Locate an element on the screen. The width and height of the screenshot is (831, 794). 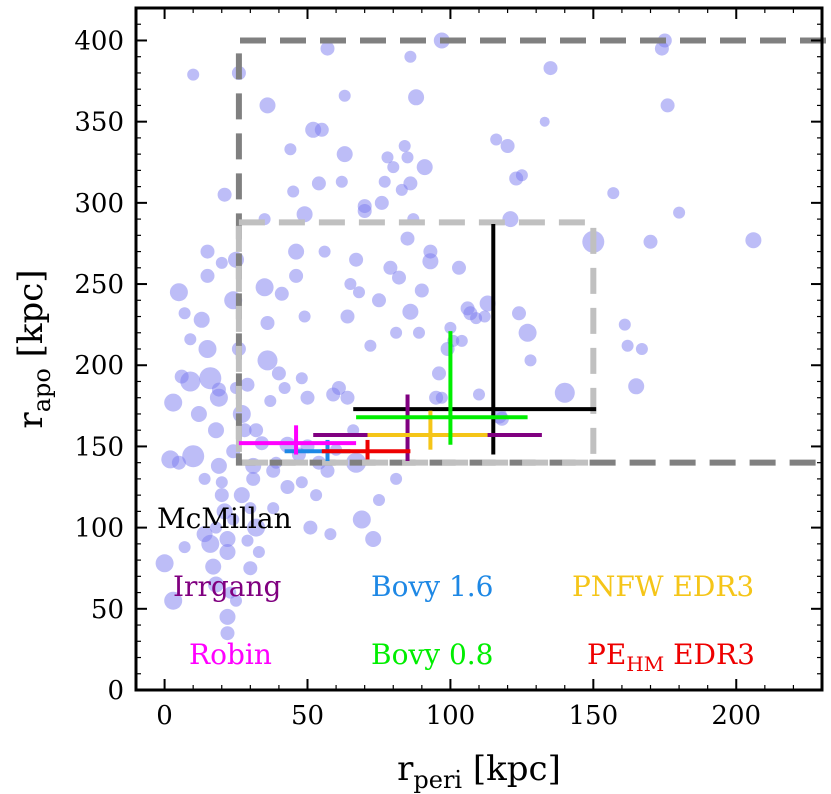
x-axis-title: rperi [kpc] is located at coordinates (479, 771).